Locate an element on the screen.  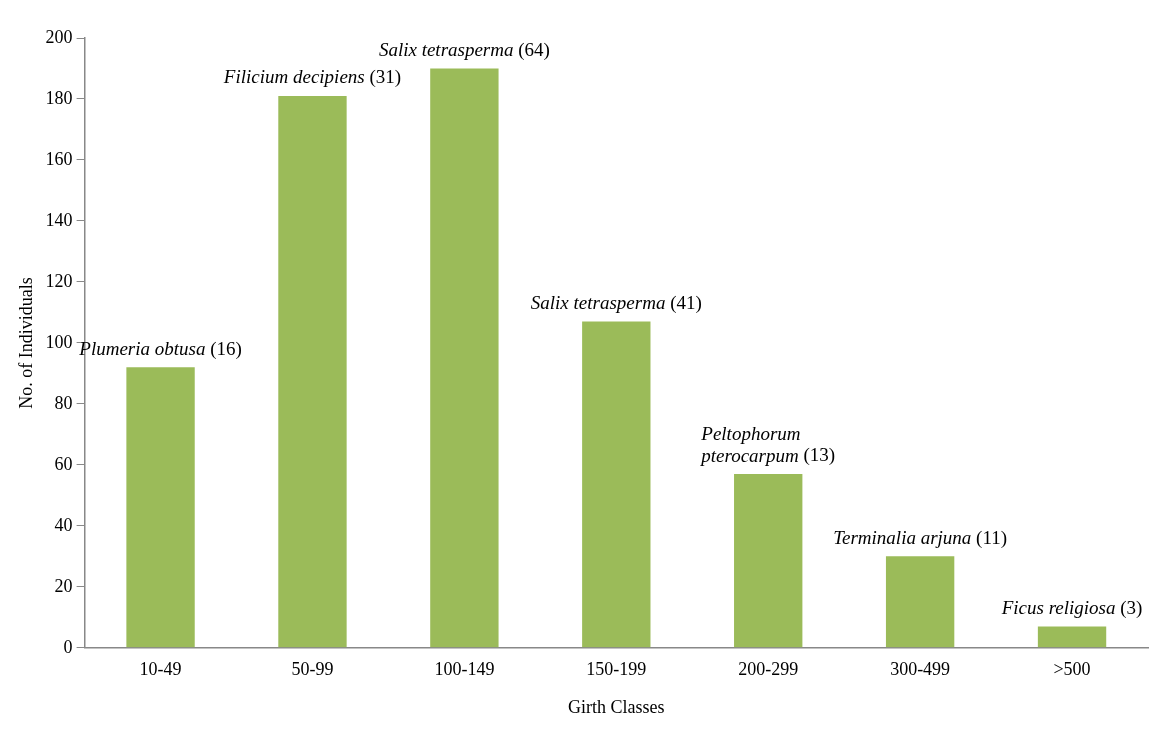
y-tick-label: 200 is located at coordinates (59, 36).